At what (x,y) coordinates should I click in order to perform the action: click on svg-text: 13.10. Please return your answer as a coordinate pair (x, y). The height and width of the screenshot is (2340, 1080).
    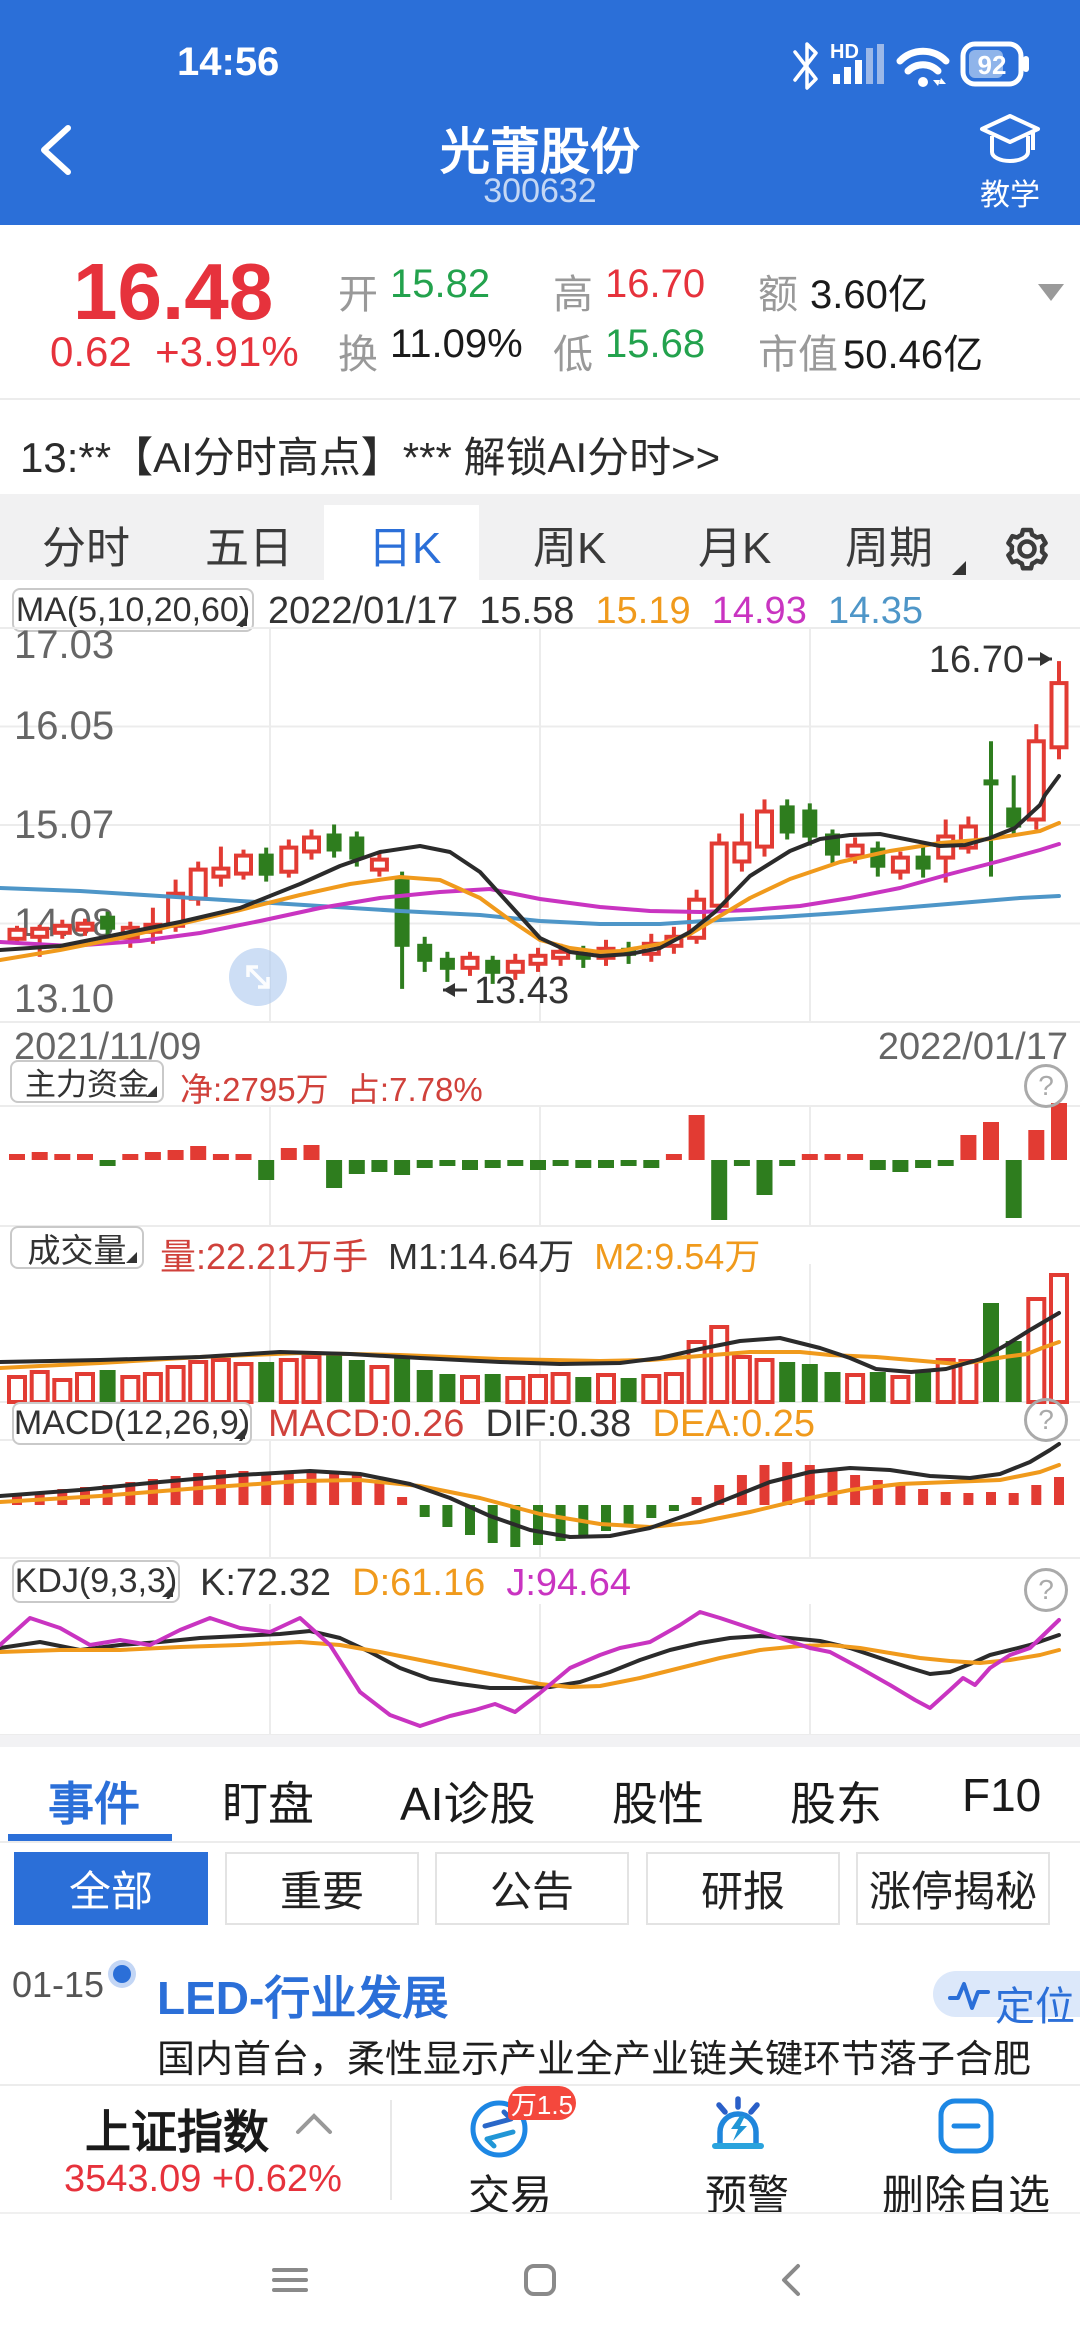
    Looking at the image, I should click on (64, 999).